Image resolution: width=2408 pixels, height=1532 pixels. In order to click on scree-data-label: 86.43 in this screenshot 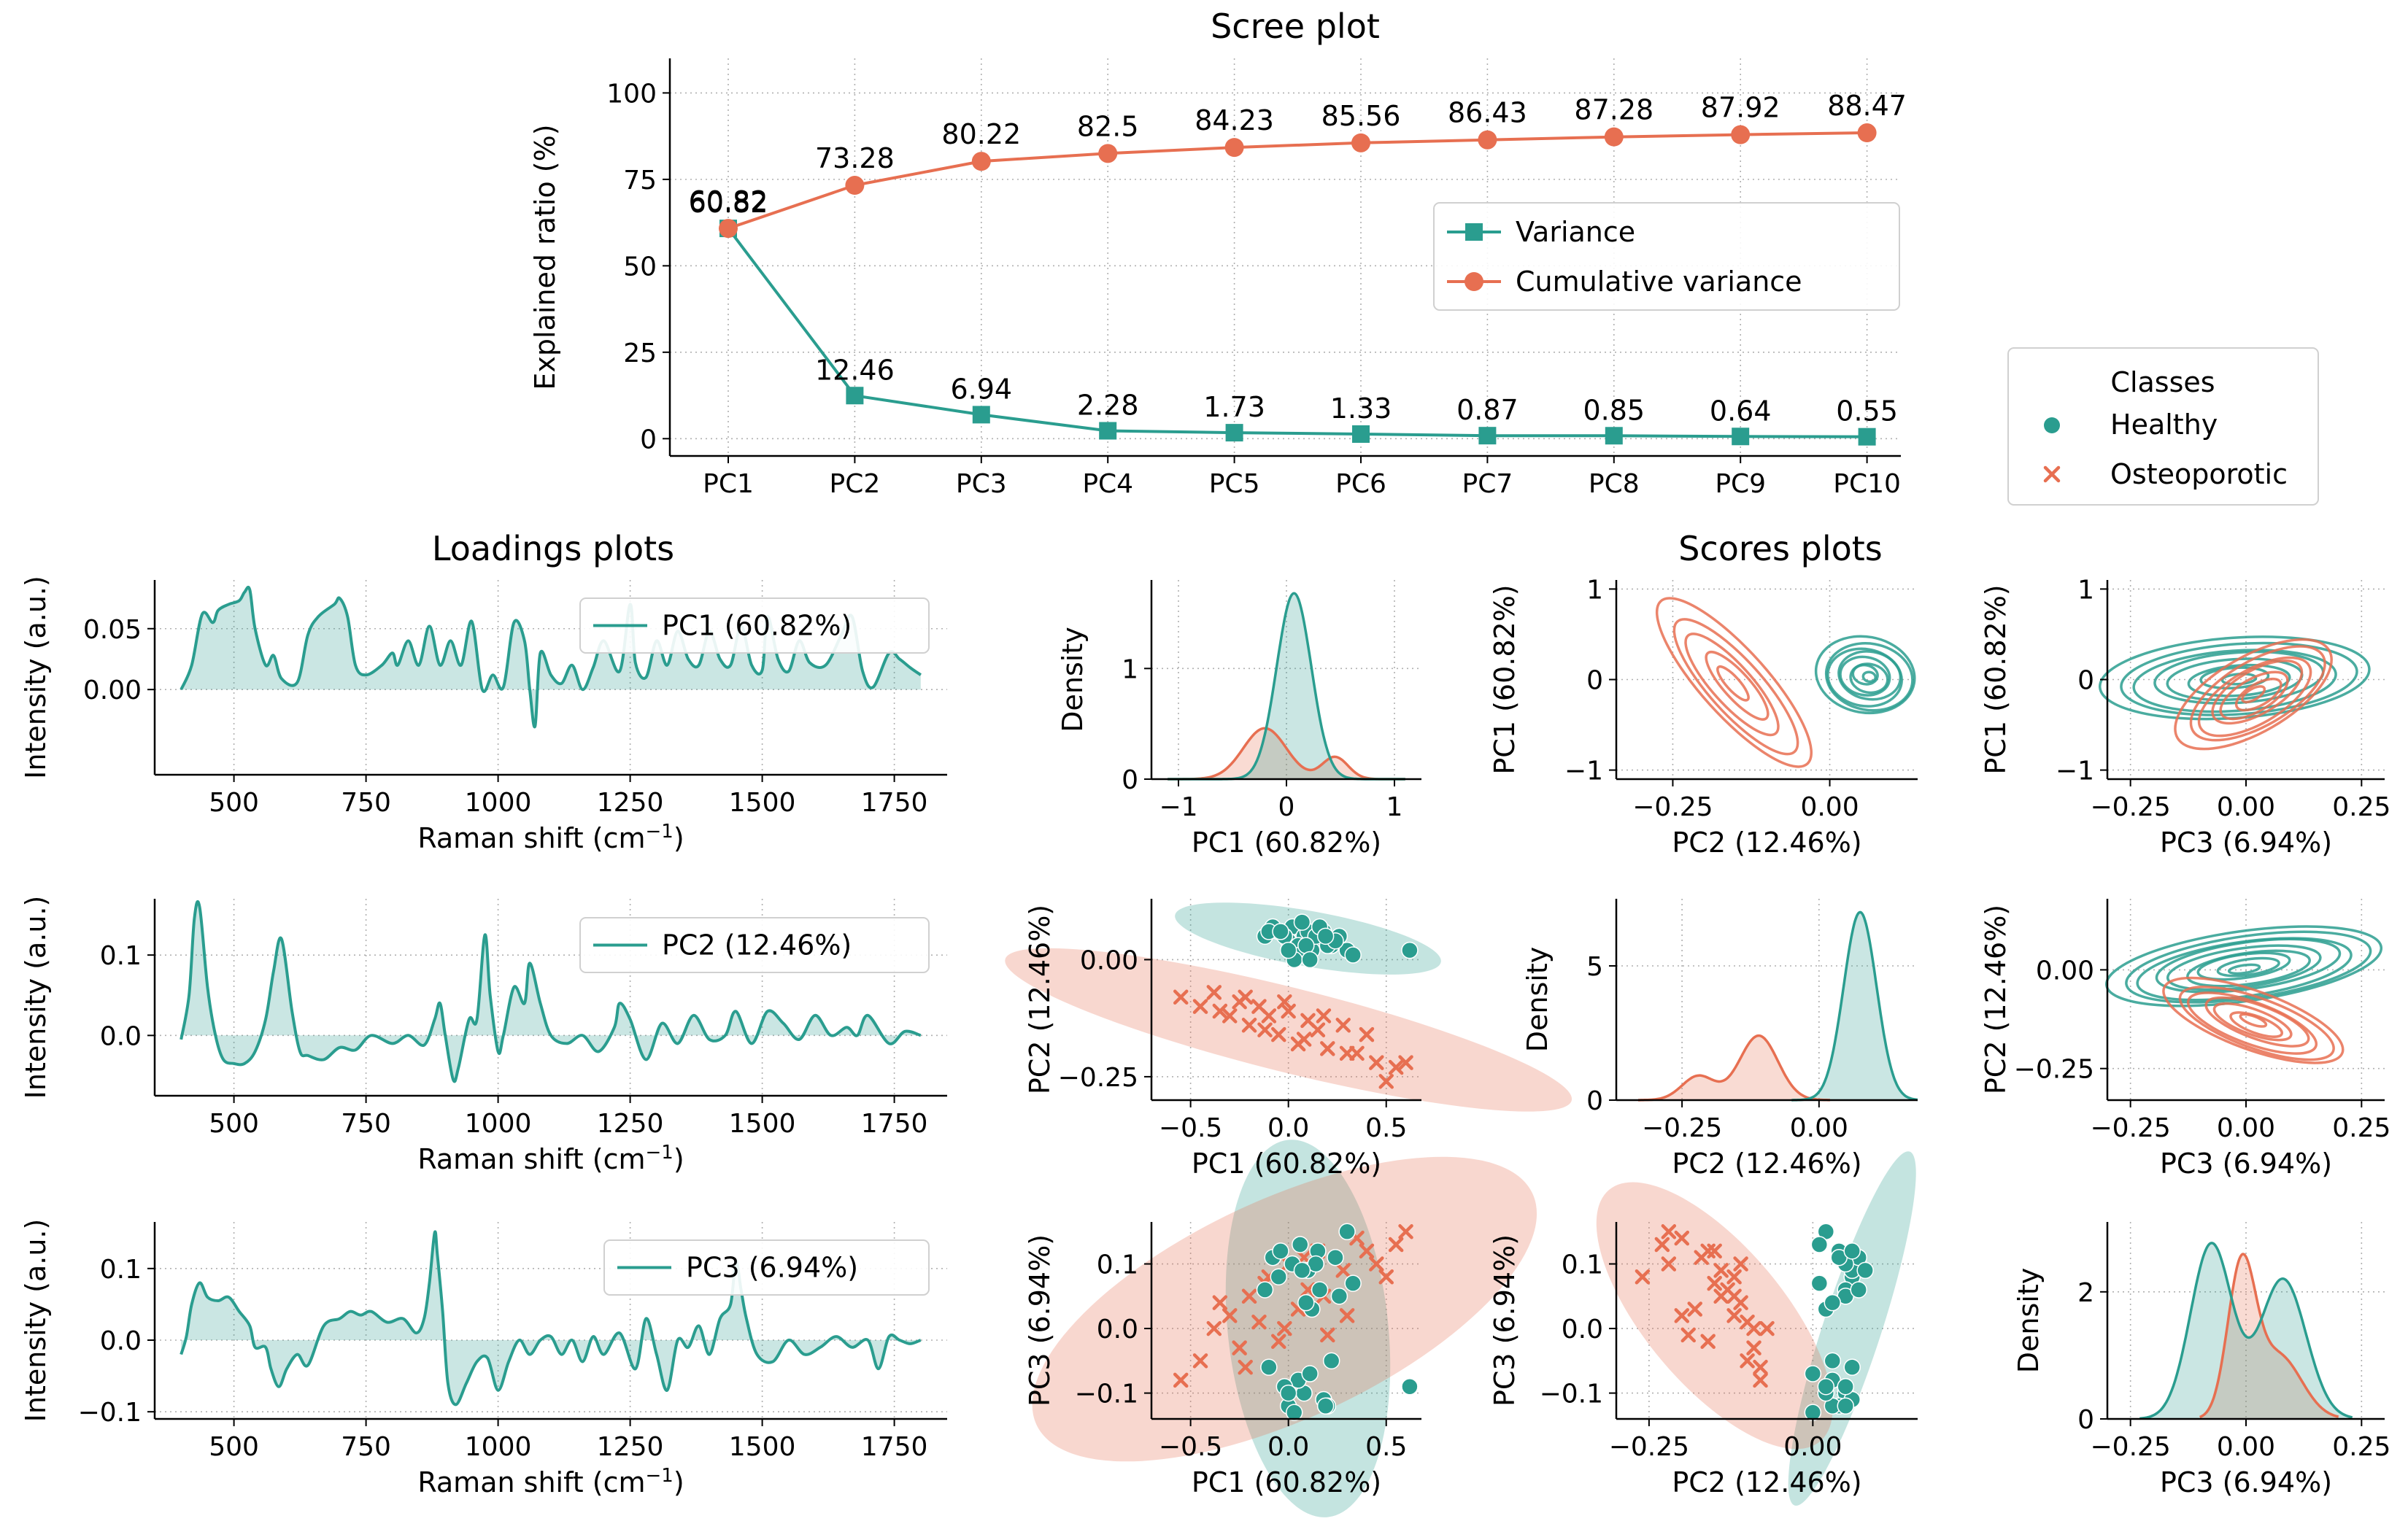, I will do `click(1487, 113)`.